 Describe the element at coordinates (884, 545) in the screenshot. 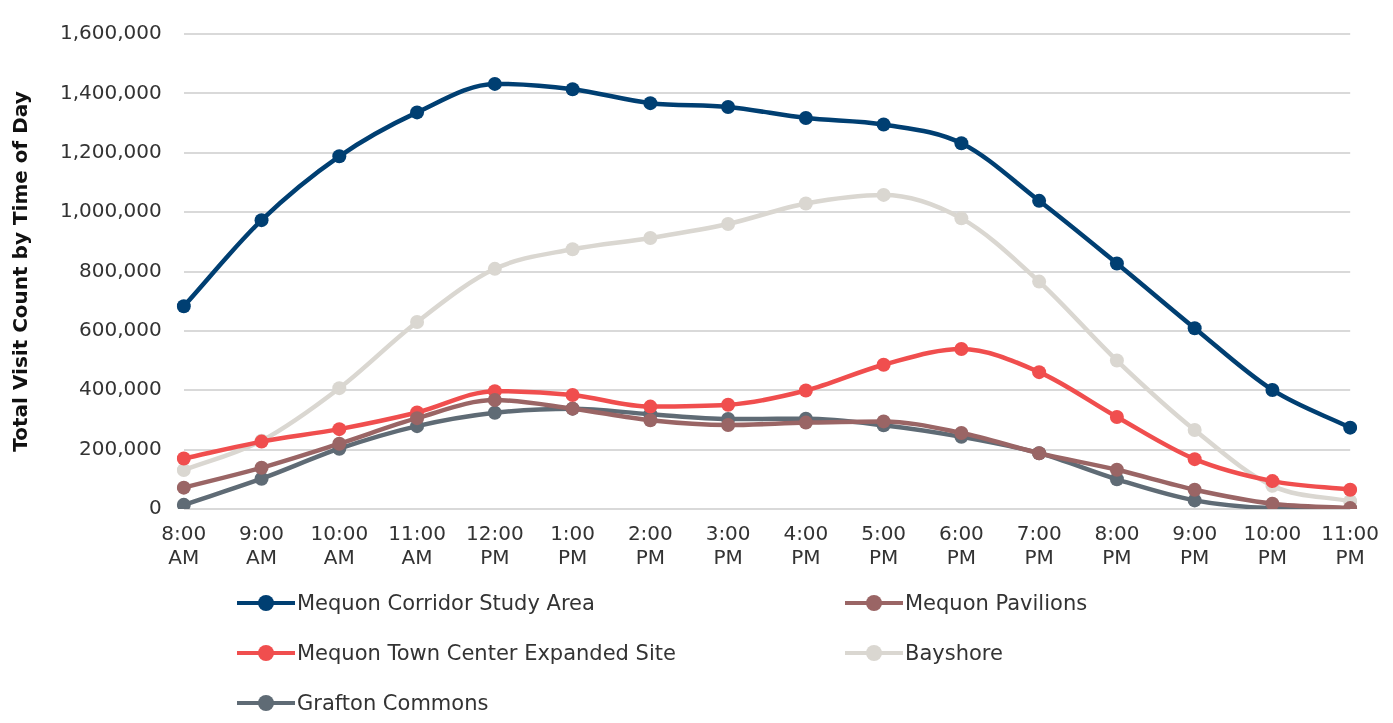

I see `x-tick-label: 5:00 PM` at that location.